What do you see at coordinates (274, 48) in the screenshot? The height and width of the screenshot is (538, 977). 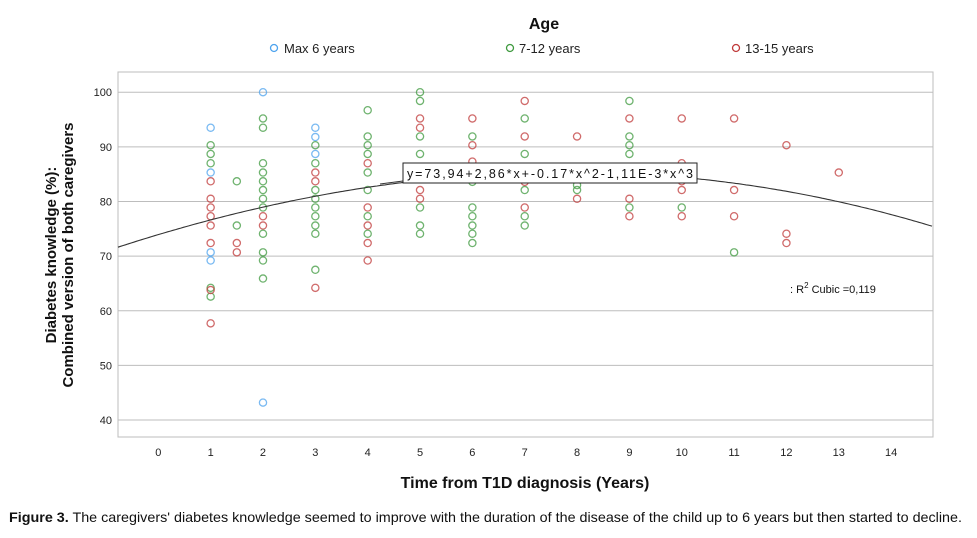 I see `legend-marker-max6` at bounding box center [274, 48].